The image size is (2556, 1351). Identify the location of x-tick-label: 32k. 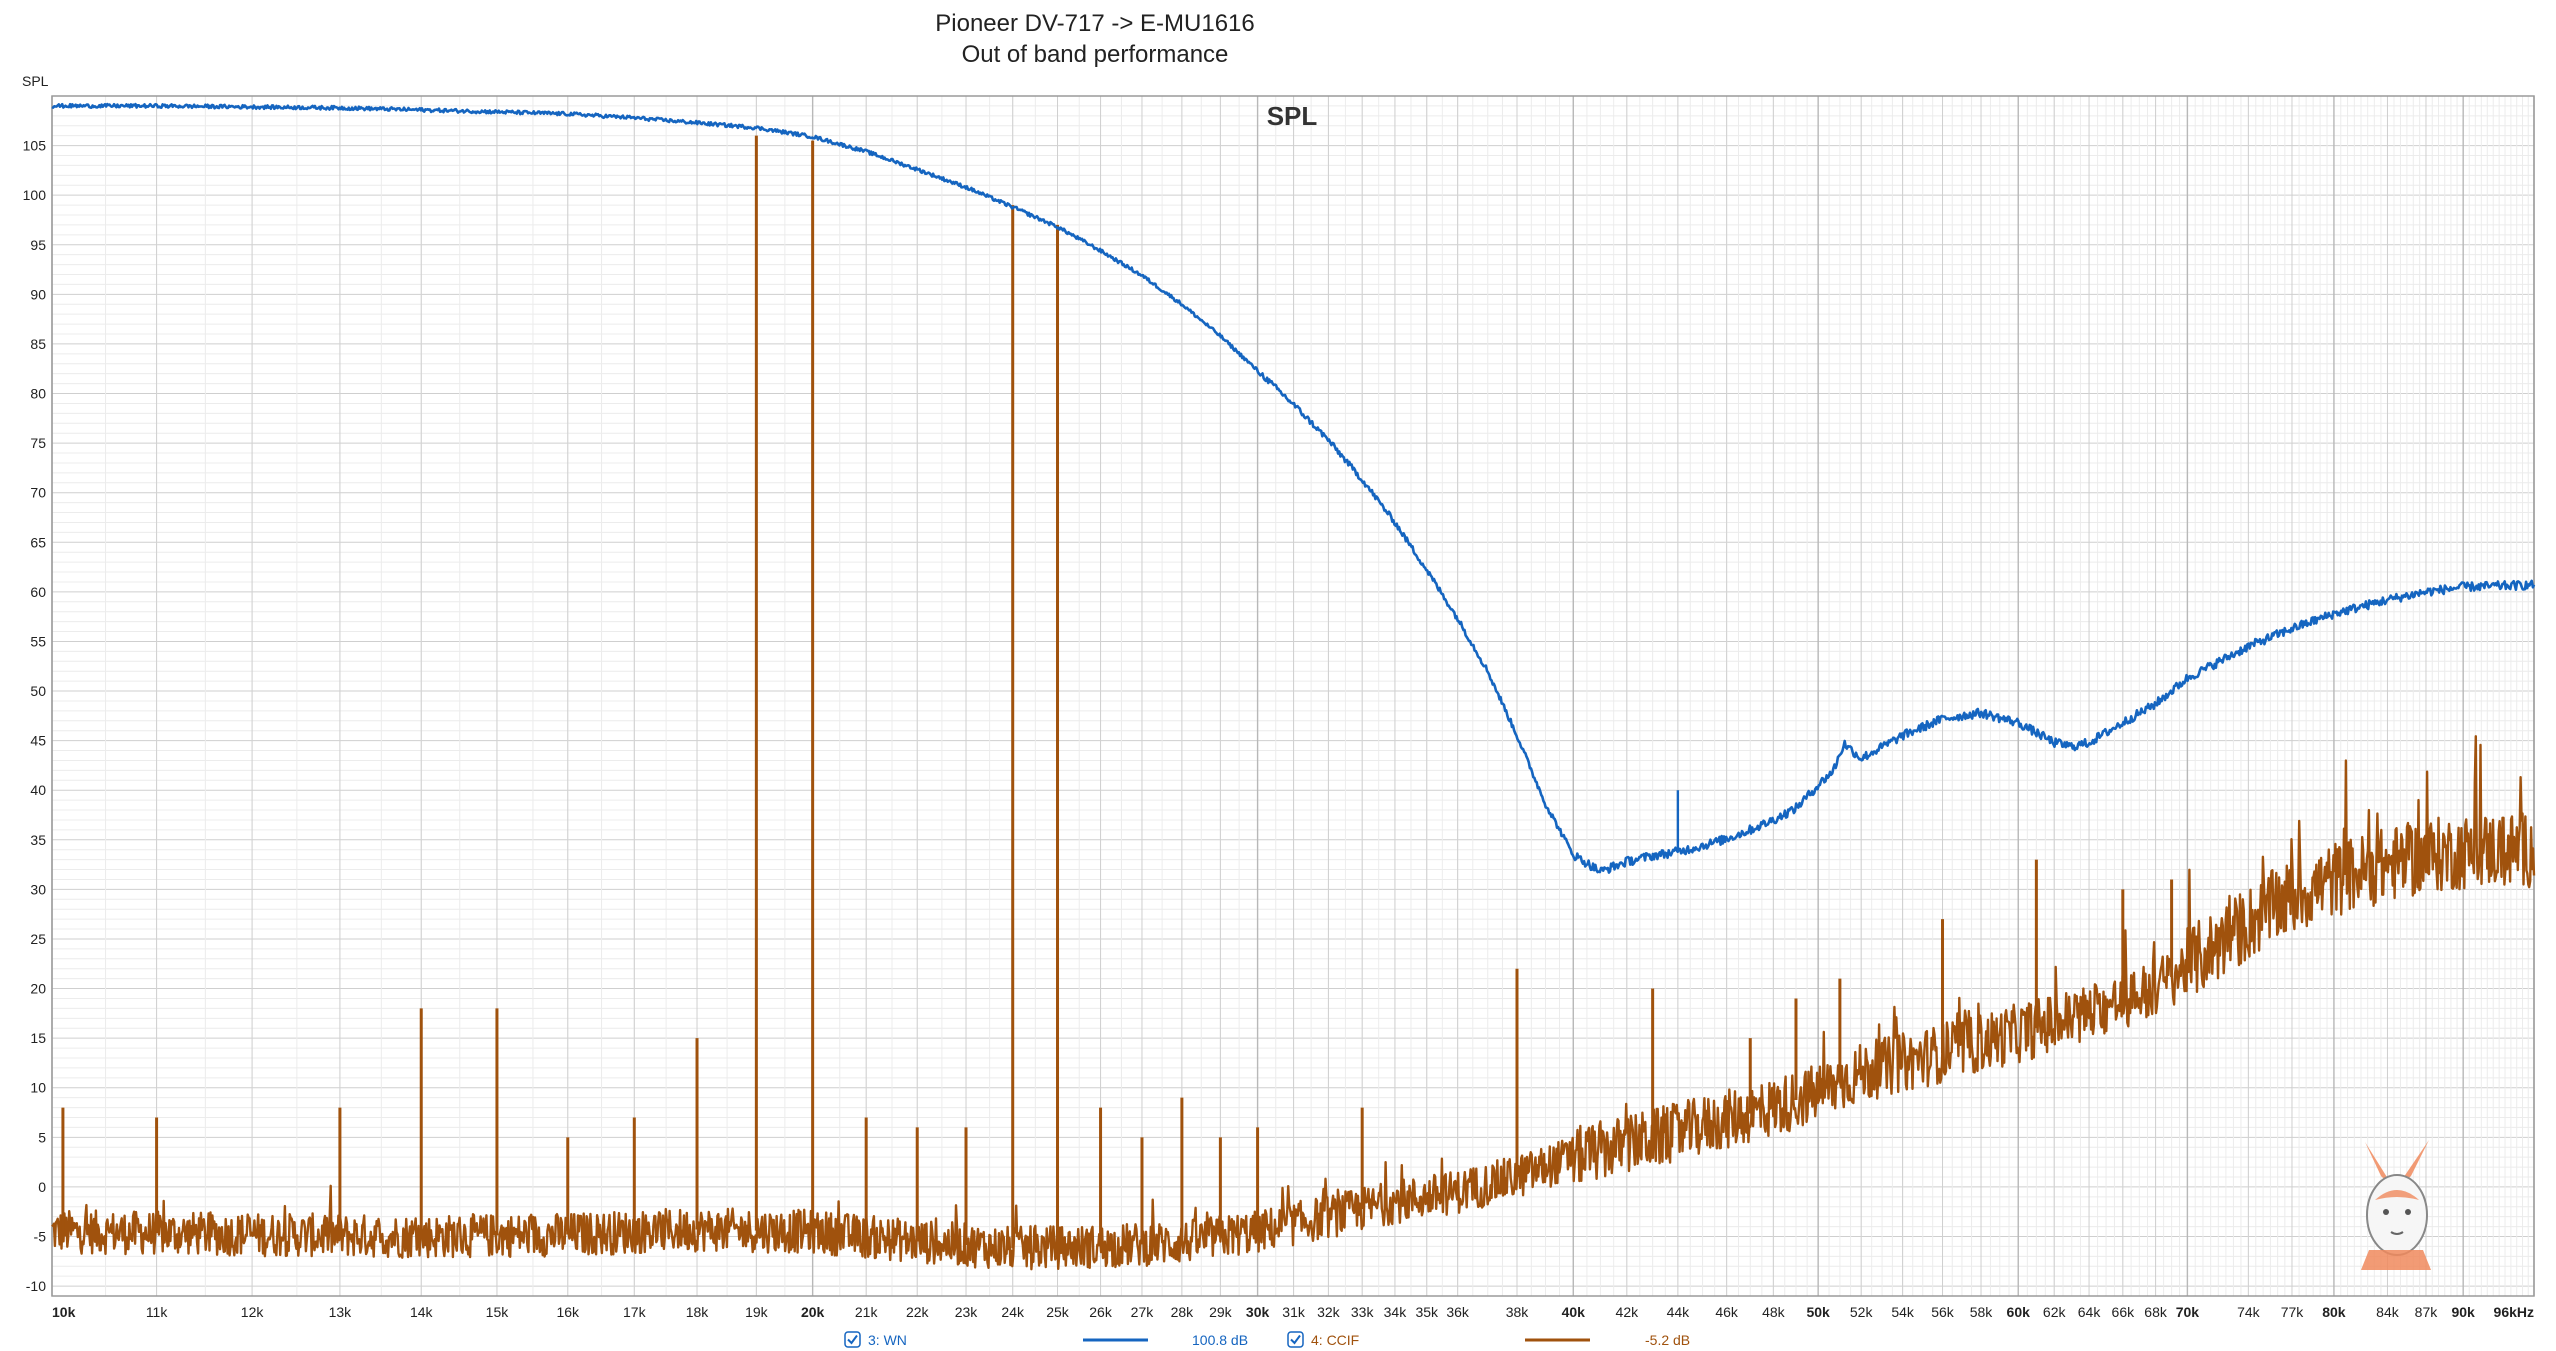
(1329, 1312).